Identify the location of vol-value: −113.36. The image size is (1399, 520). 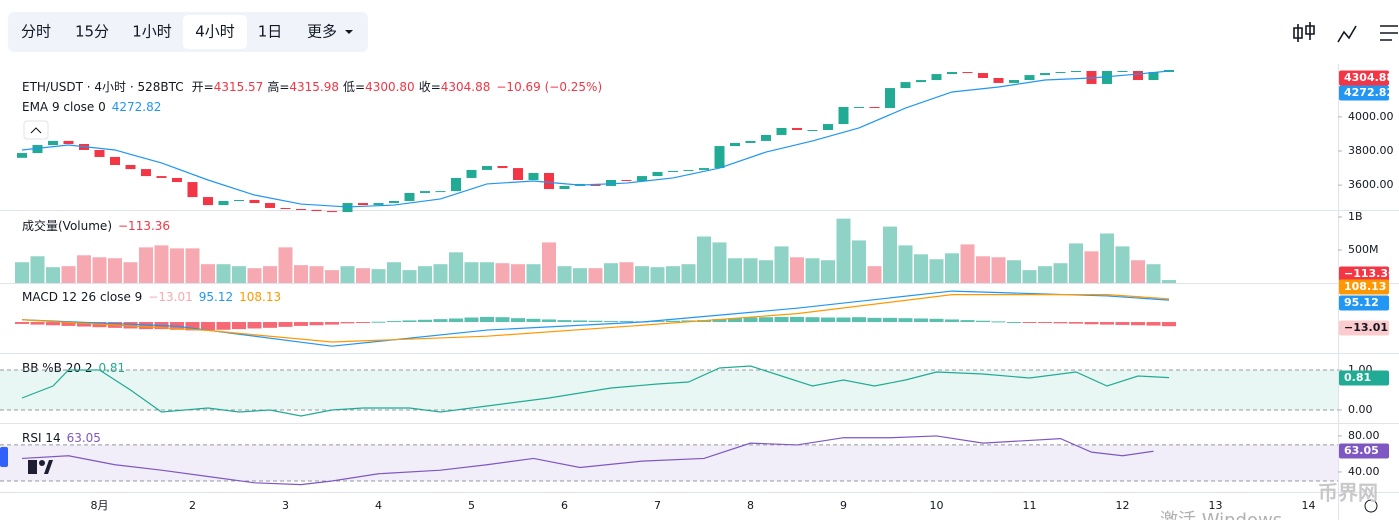
(144, 226).